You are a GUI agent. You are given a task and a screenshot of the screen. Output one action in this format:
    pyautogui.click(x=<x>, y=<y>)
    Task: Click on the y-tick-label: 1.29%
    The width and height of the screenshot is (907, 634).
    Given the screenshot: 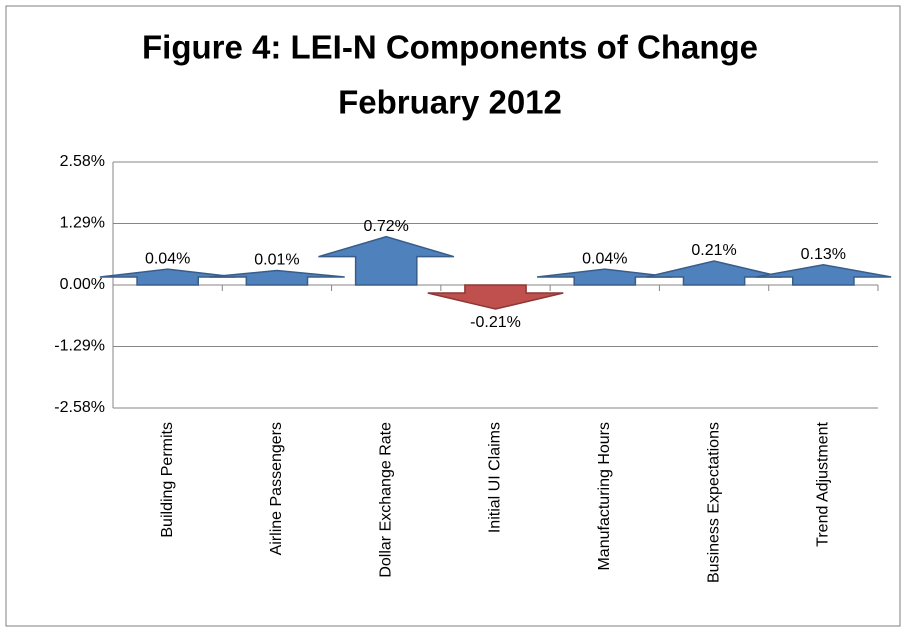 What is the action you would take?
    pyautogui.click(x=82, y=223)
    